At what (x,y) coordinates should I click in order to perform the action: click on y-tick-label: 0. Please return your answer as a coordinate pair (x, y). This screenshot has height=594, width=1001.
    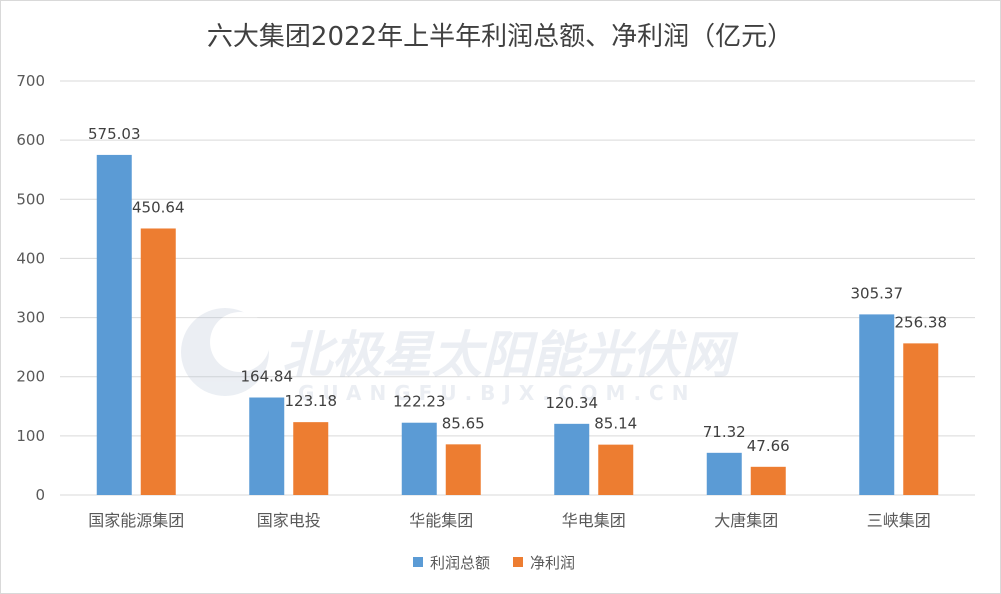
    Looking at the image, I should click on (40, 495).